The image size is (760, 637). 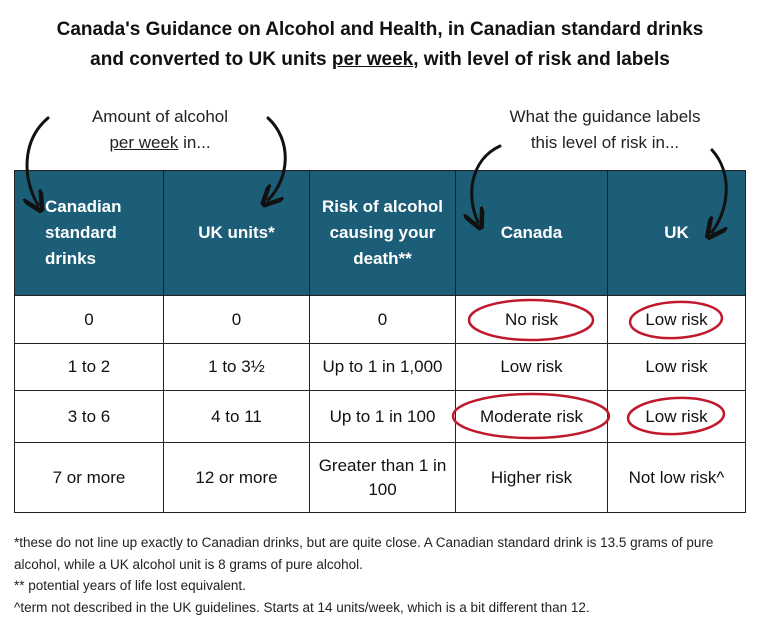 I want to click on table-cell: 4 to 11, so click(x=236, y=416).